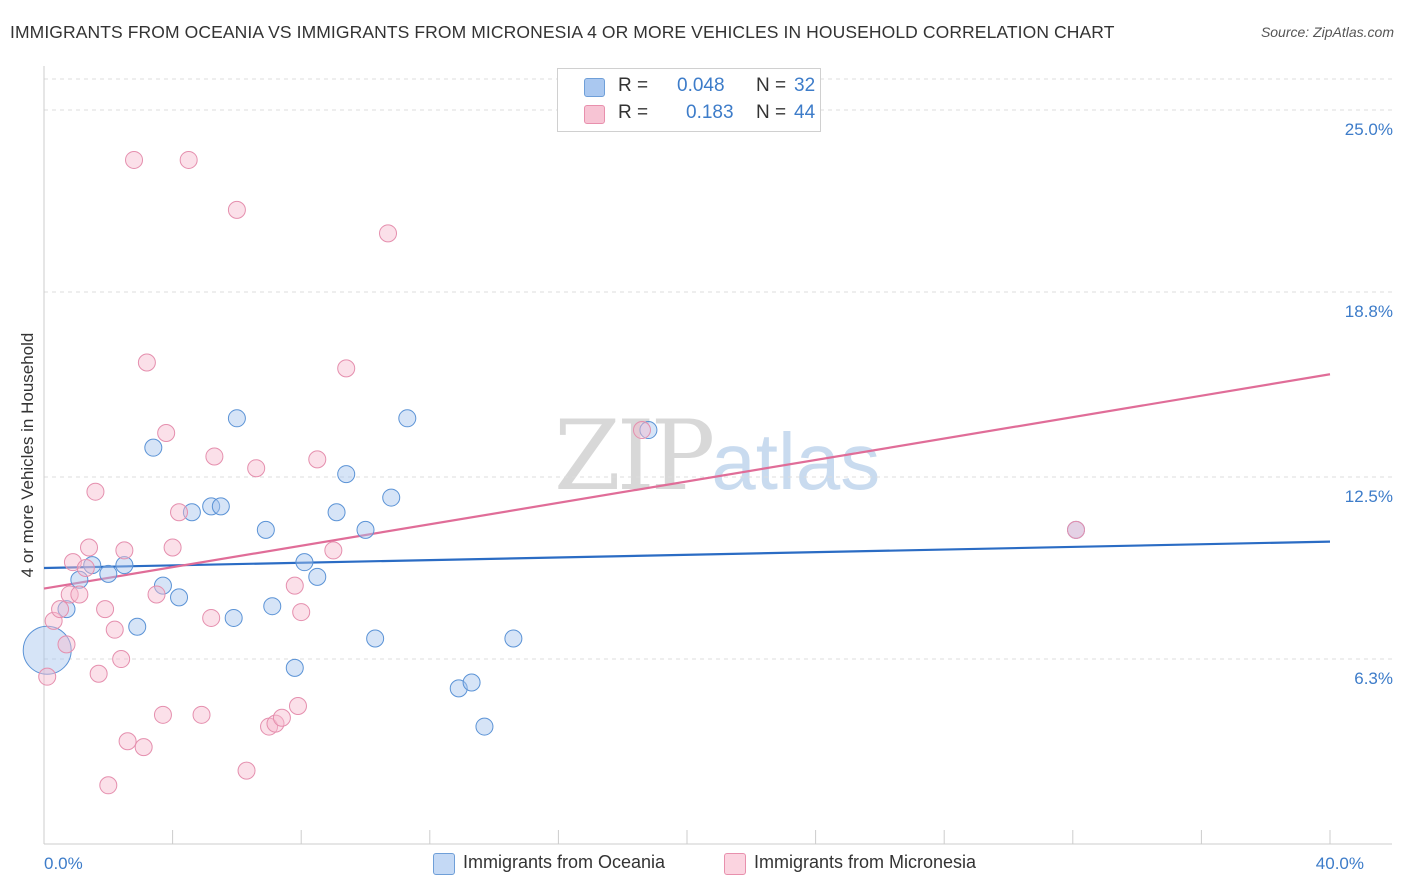 Image resolution: width=1406 pixels, height=892 pixels. Describe the element at coordinates (594, 87) in the screenshot. I see `legend-swatch-oceania` at that location.